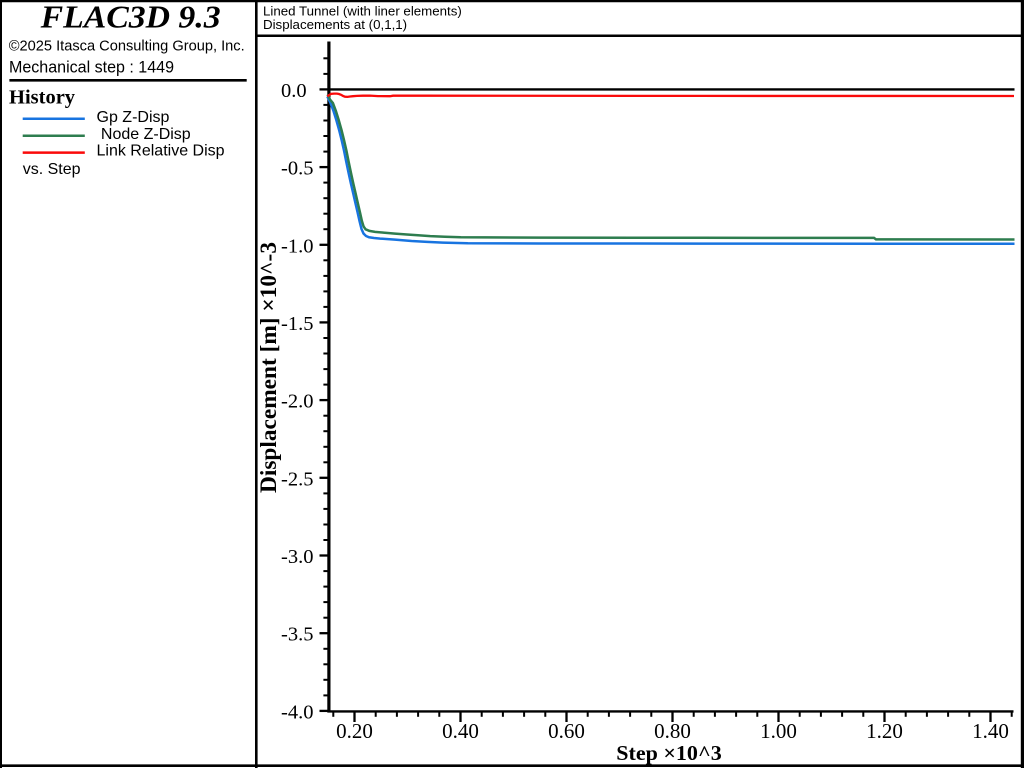 This screenshot has width=1024, height=768. What do you see at coordinates (269, 367) in the screenshot?
I see `svg-text: Displacement [m] ×10^-3` at bounding box center [269, 367].